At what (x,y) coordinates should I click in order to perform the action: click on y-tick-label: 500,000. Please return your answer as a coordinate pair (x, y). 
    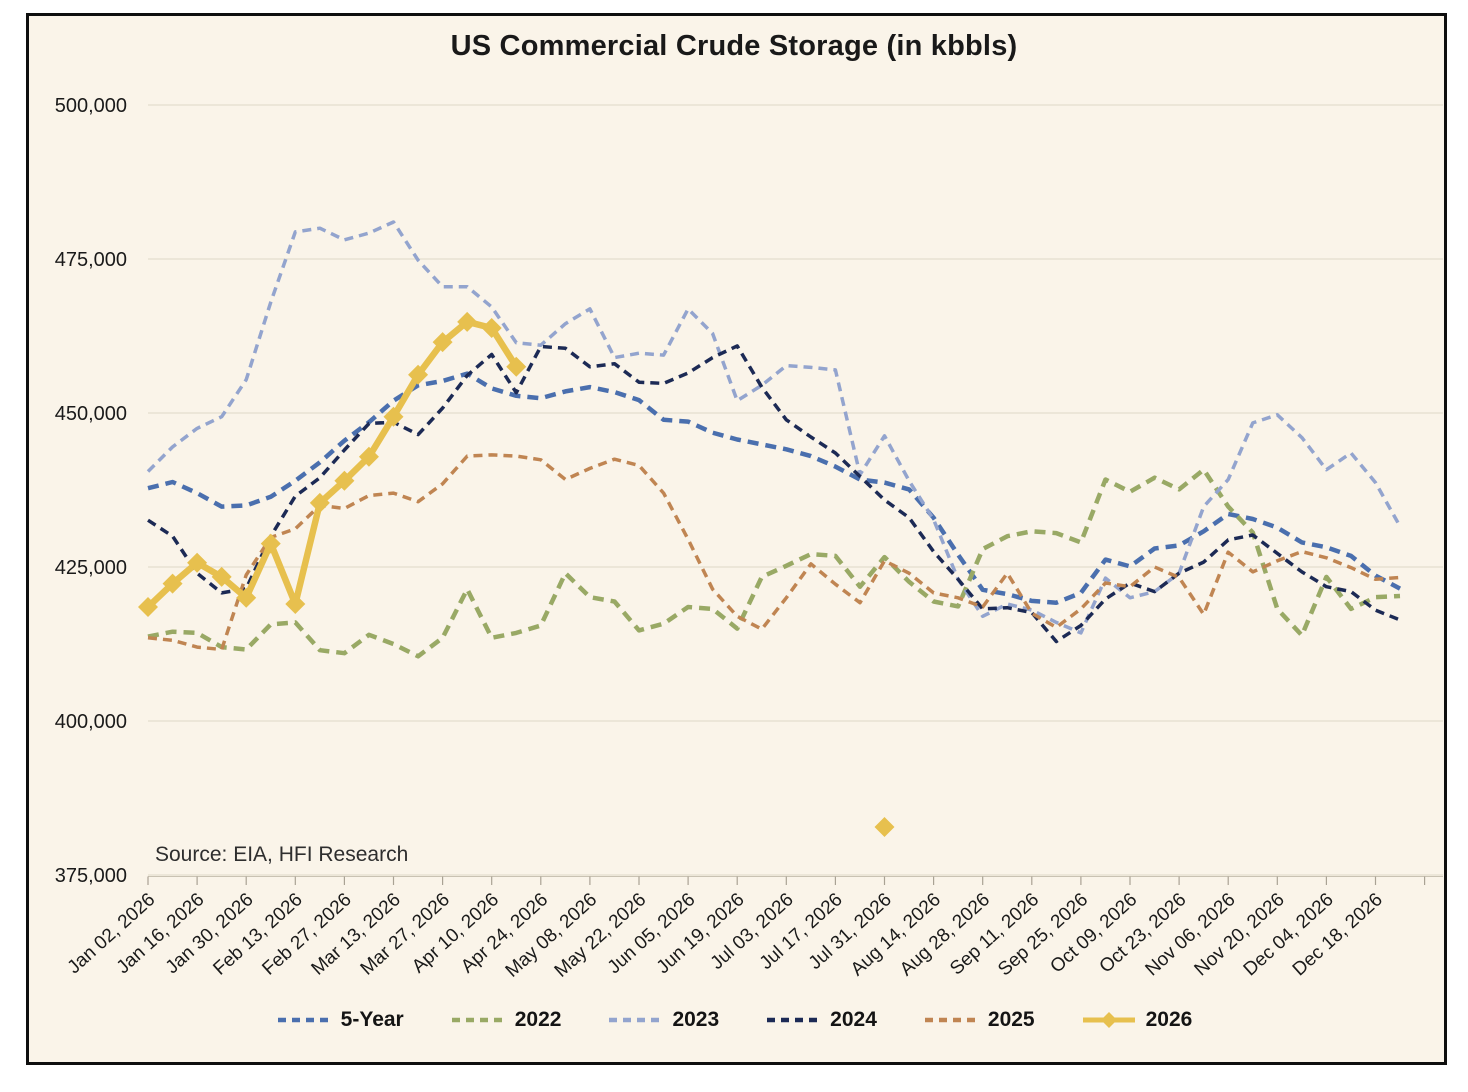
    Looking at the image, I should click on (91, 106).